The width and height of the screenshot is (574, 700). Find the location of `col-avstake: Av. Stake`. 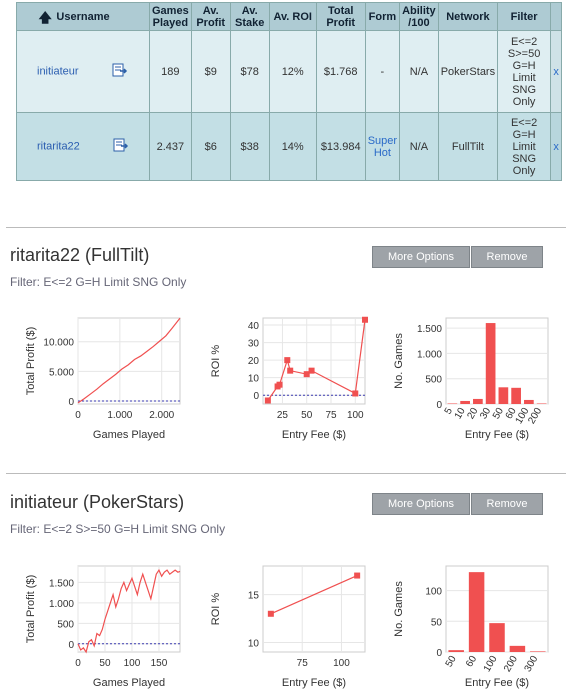

col-avstake: Av. Stake is located at coordinates (249, 16).